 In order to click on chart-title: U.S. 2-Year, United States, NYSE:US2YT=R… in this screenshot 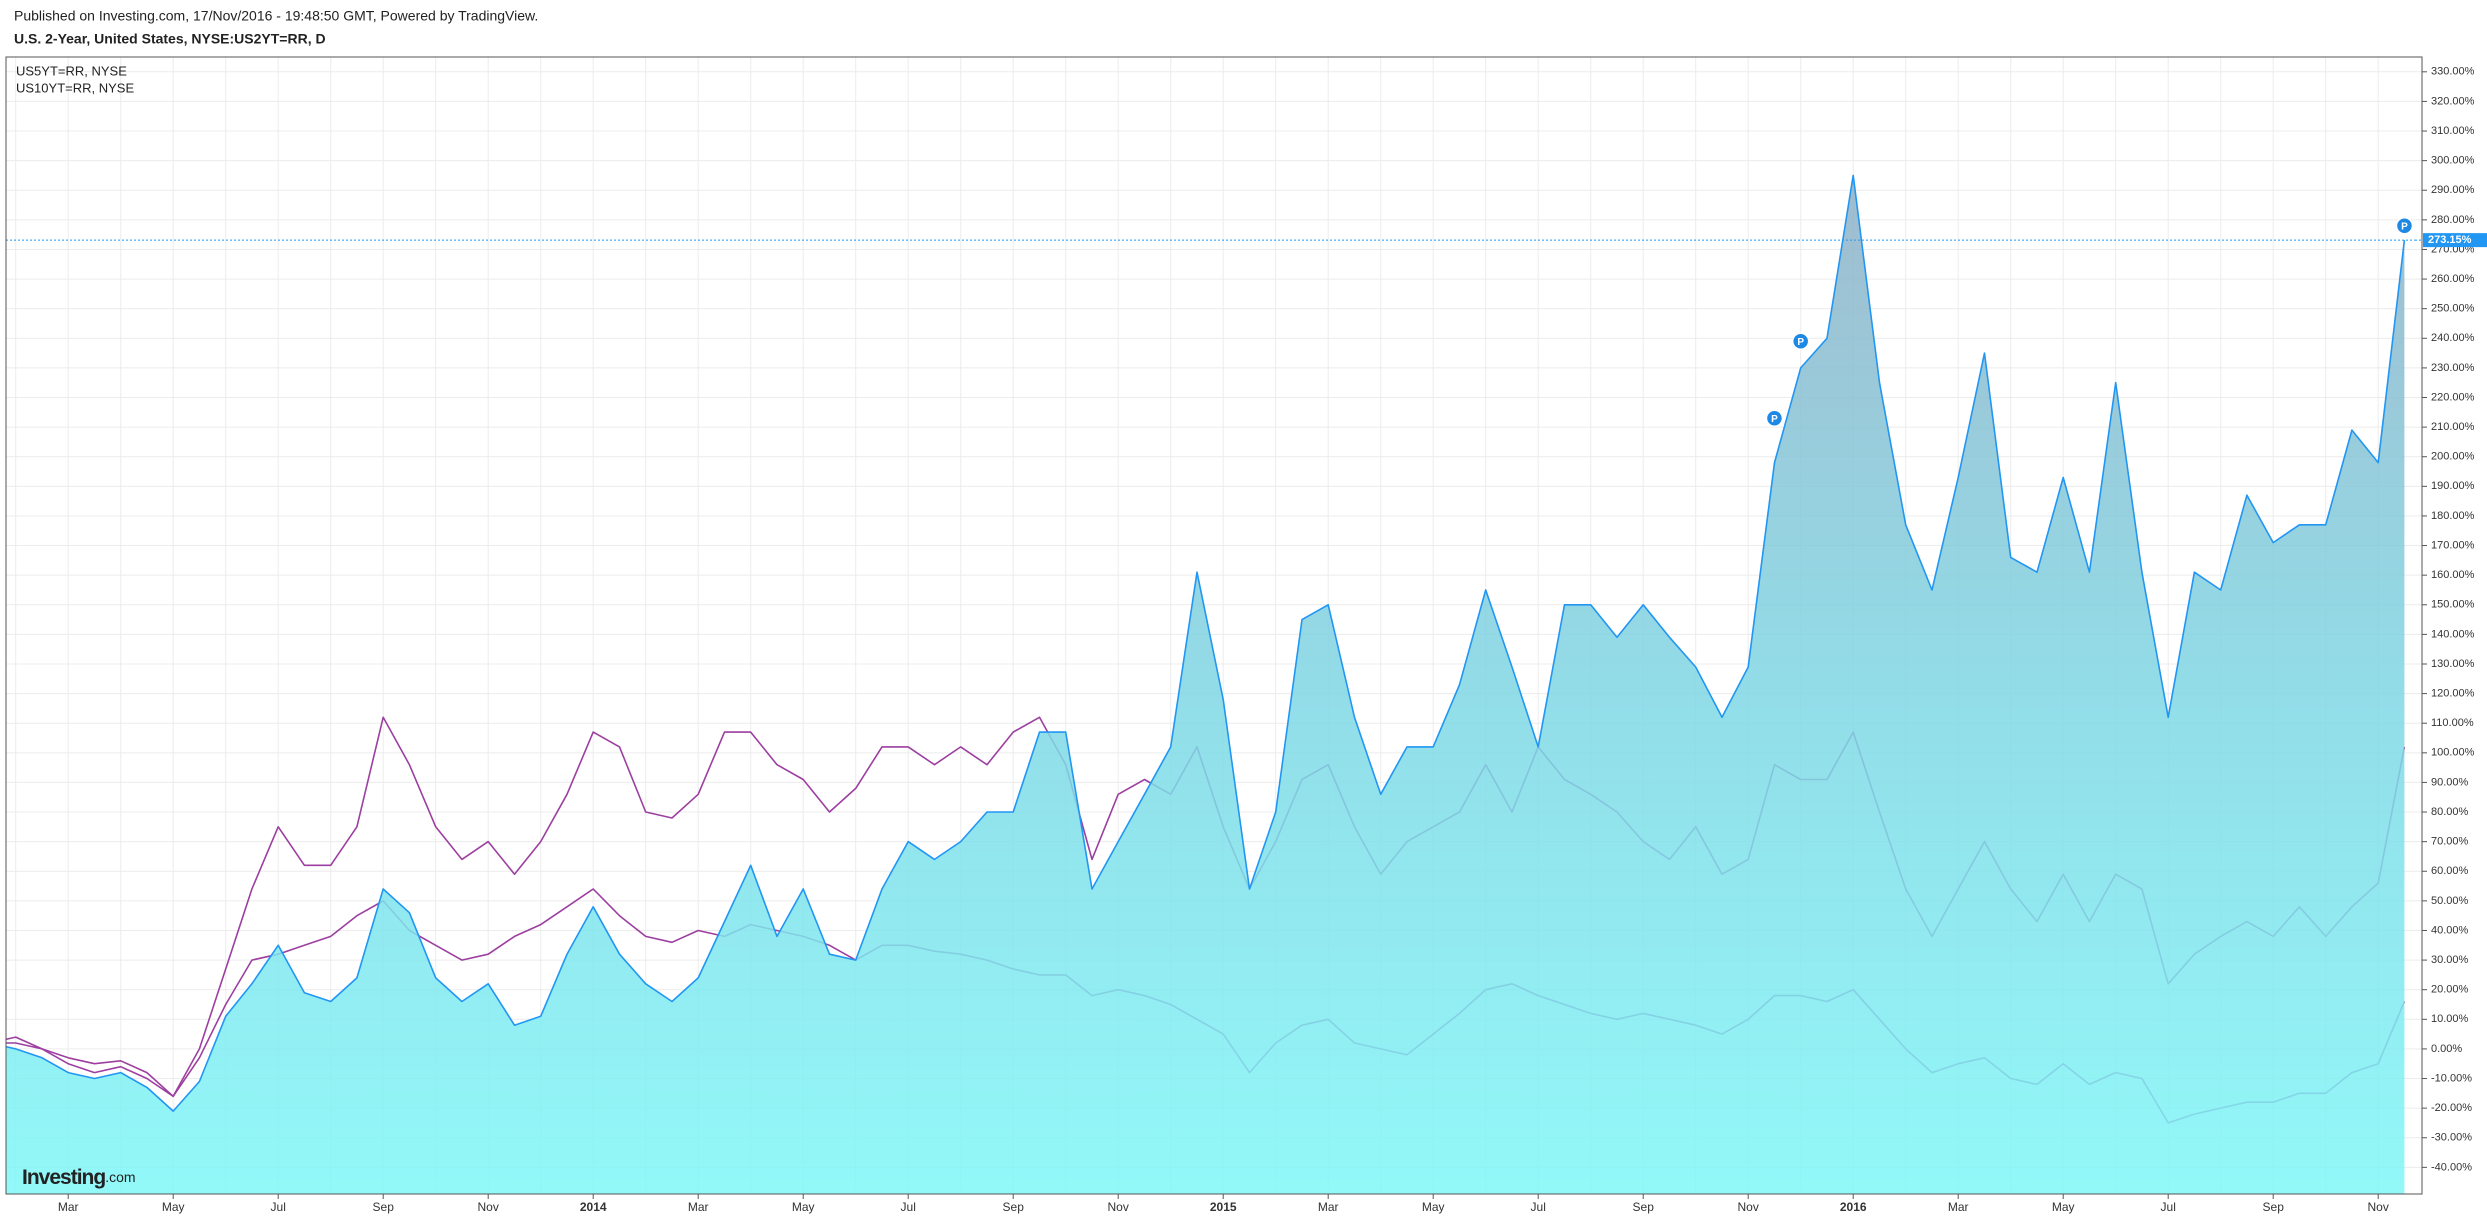, I will do `click(170, 39)`.